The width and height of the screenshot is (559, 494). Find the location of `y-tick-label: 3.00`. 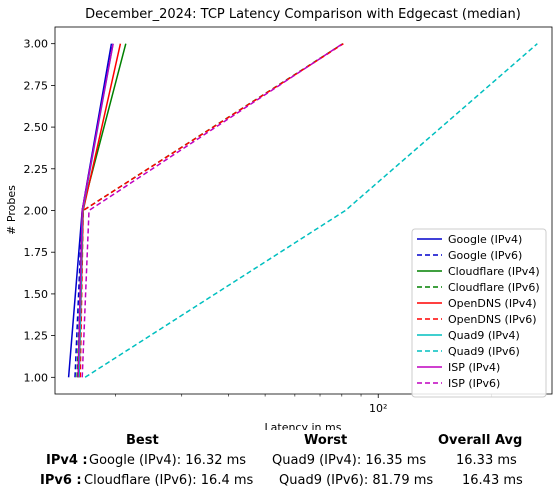

y-tick-label: 3.00 is located at coordinates (36, 44).